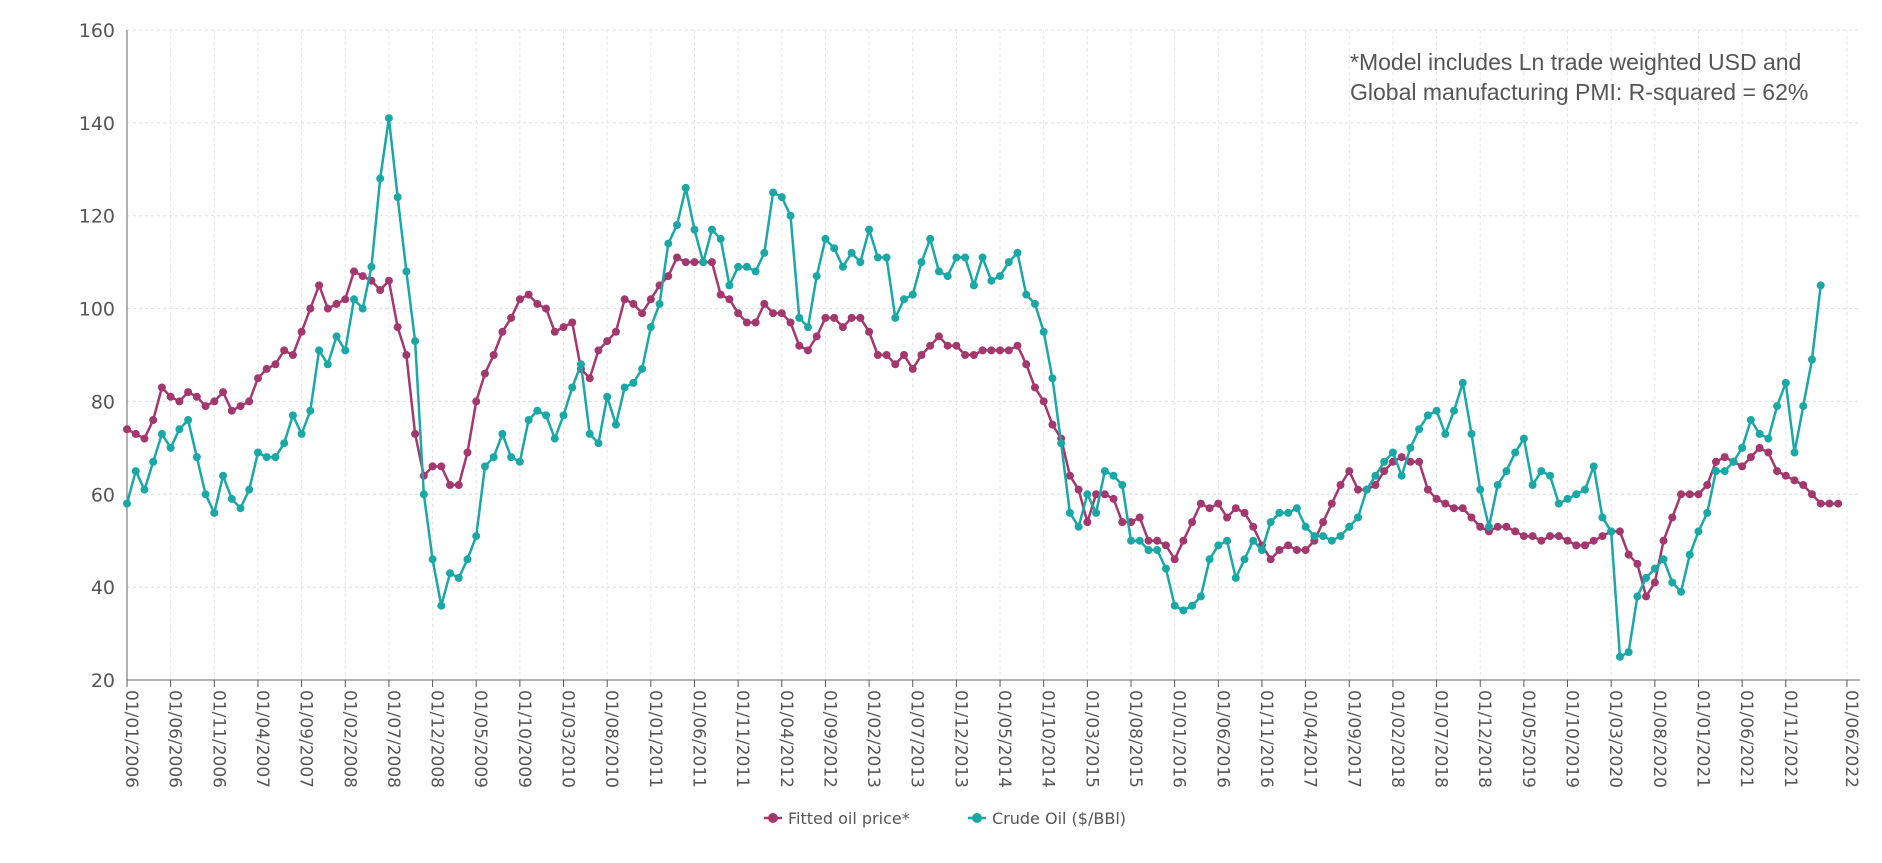 This screenshot has width=1882, height=863. Describe the element at coordinates (829, 739) in the screenshot. I see `x-tick-label: 01/09/2012` at that location.